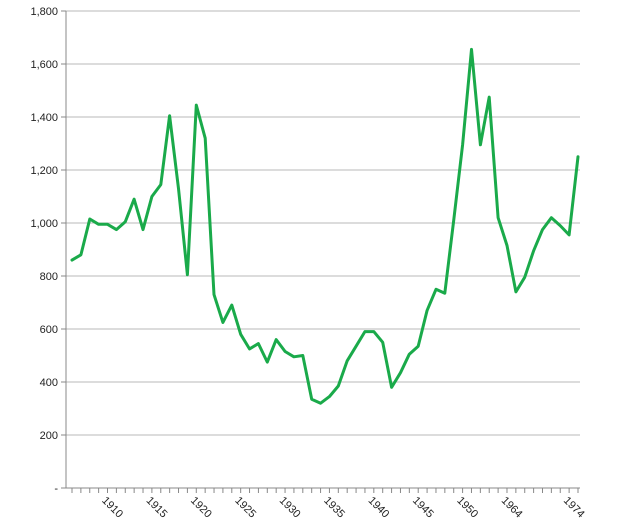  What do you see at coordinates (201, 508) in the screenshot?
I see `x-tick-label: 1920` at bounding box center [201, 508].